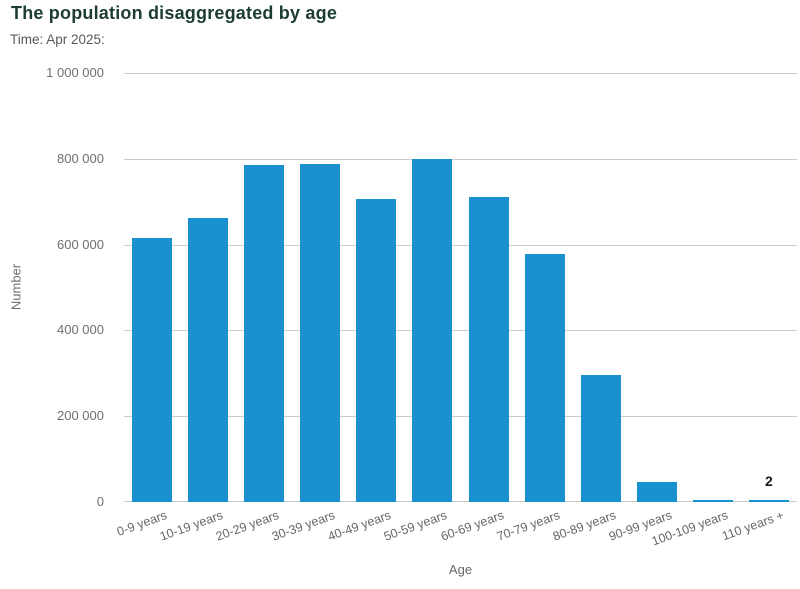 The width and height of the screenshot is (800, 589). Describe the element at coordinates (376, 350) in the screenshot. I see `bar-40-49-years` at that location.